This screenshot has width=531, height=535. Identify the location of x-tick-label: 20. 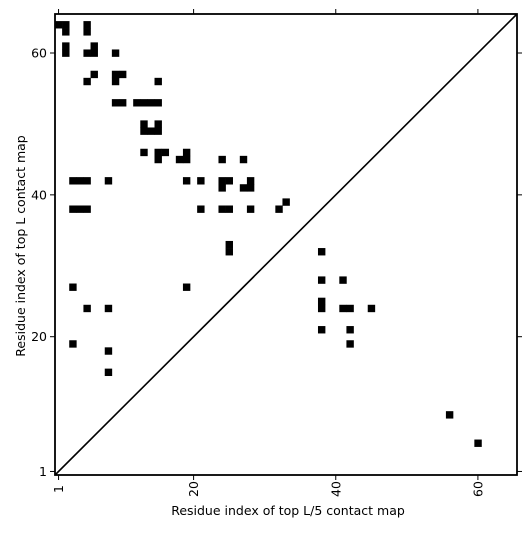
(193, 489).